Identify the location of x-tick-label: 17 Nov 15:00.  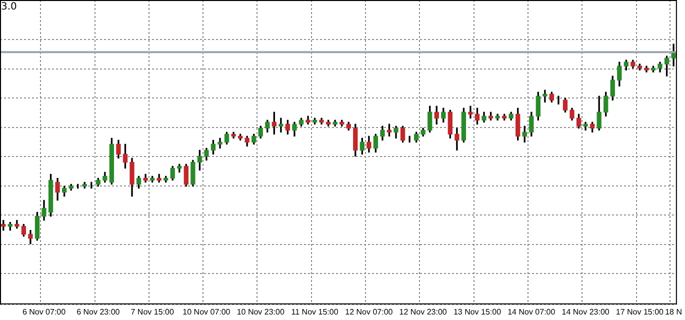
(640, 311).